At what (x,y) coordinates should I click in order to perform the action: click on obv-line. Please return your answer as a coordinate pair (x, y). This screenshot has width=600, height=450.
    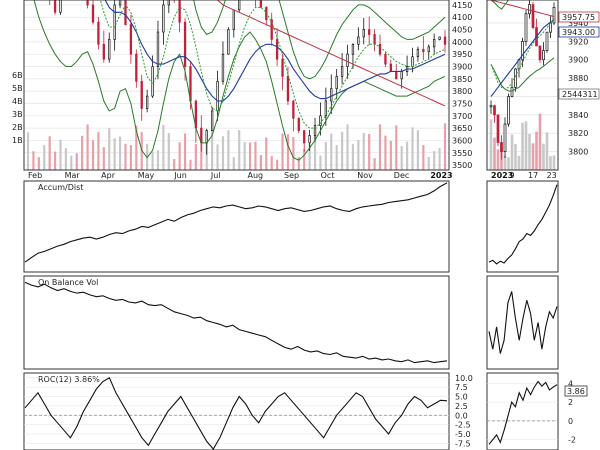
    Looking at the image, I should click on (236, 322).